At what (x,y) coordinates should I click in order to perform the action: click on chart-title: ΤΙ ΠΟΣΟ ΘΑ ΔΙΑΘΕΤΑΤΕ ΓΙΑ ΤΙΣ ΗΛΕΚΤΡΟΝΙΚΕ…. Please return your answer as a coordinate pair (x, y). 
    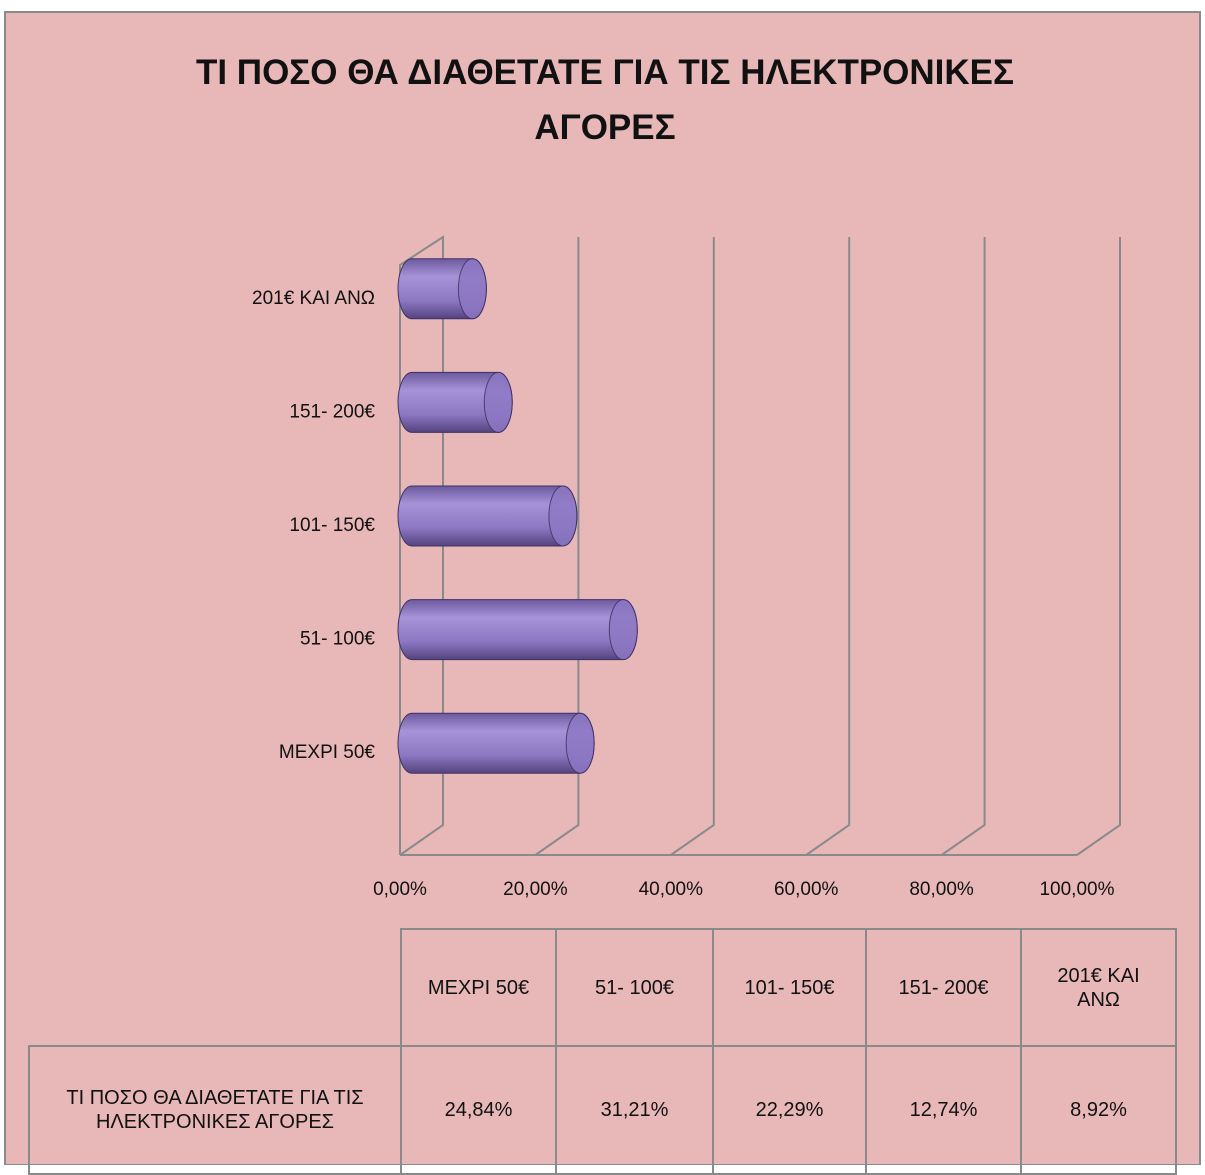
    Looking at the image, I should click on (605, 100).